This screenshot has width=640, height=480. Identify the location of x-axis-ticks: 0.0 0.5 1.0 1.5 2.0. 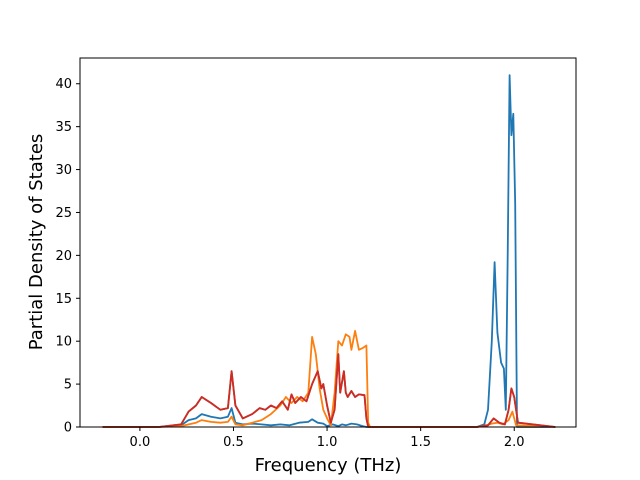
(327, 438).